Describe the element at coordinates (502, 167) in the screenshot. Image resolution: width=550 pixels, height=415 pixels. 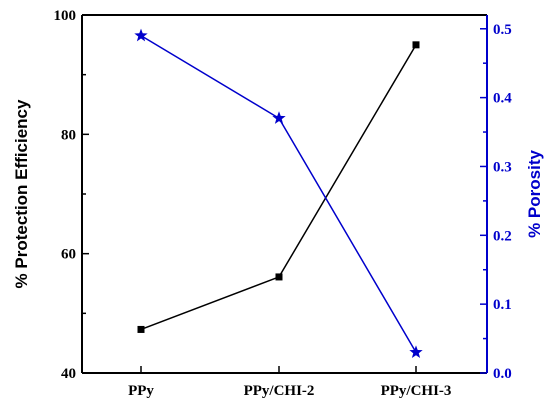
I see `right-tick-label-3: 0.3` at that location.